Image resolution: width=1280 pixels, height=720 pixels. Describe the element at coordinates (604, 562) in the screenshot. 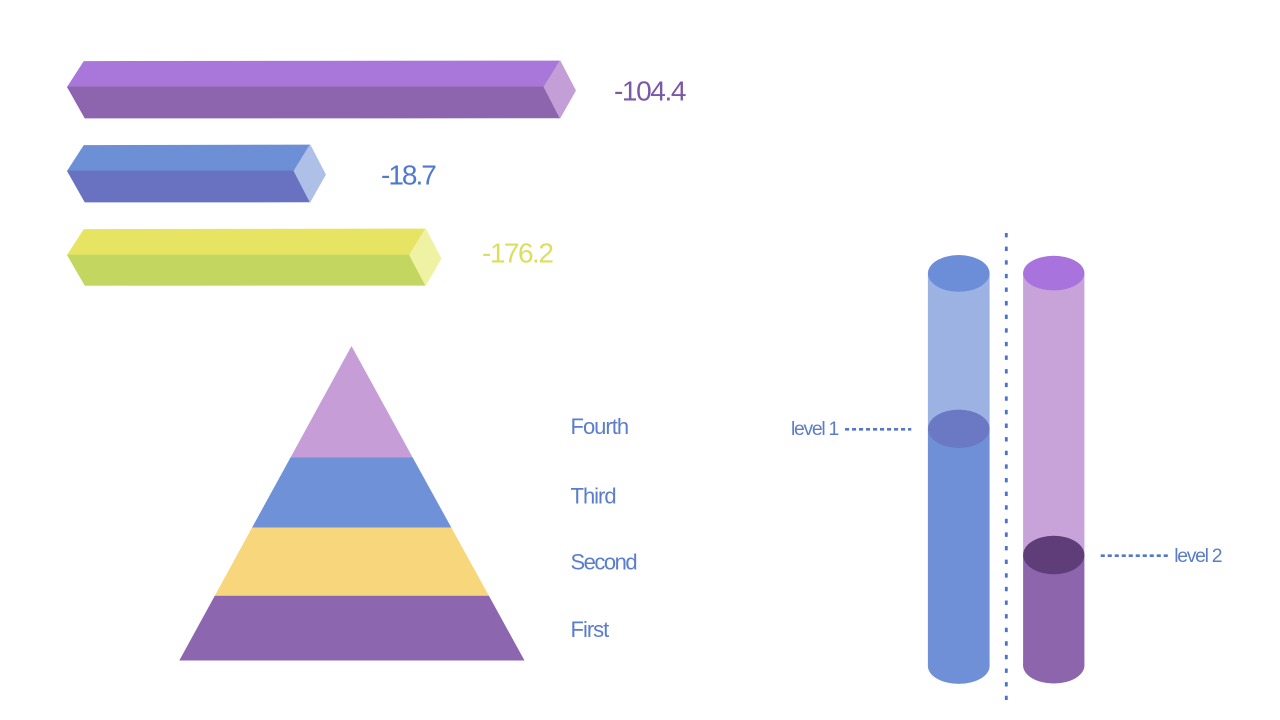

I see `svg-text: Second` at that location.